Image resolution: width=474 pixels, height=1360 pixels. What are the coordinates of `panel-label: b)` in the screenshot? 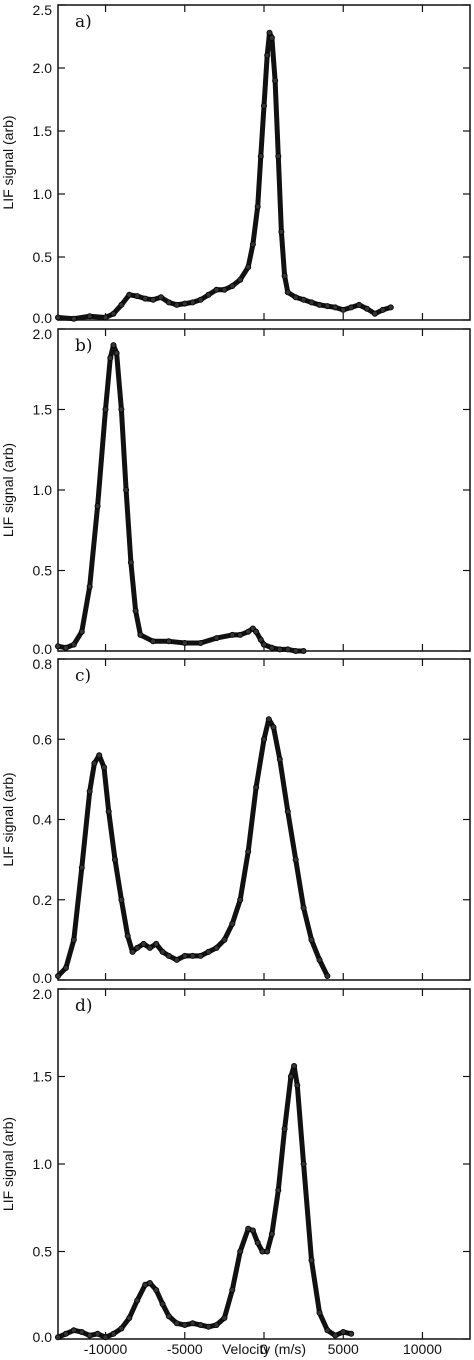 It's located at (84, 346).